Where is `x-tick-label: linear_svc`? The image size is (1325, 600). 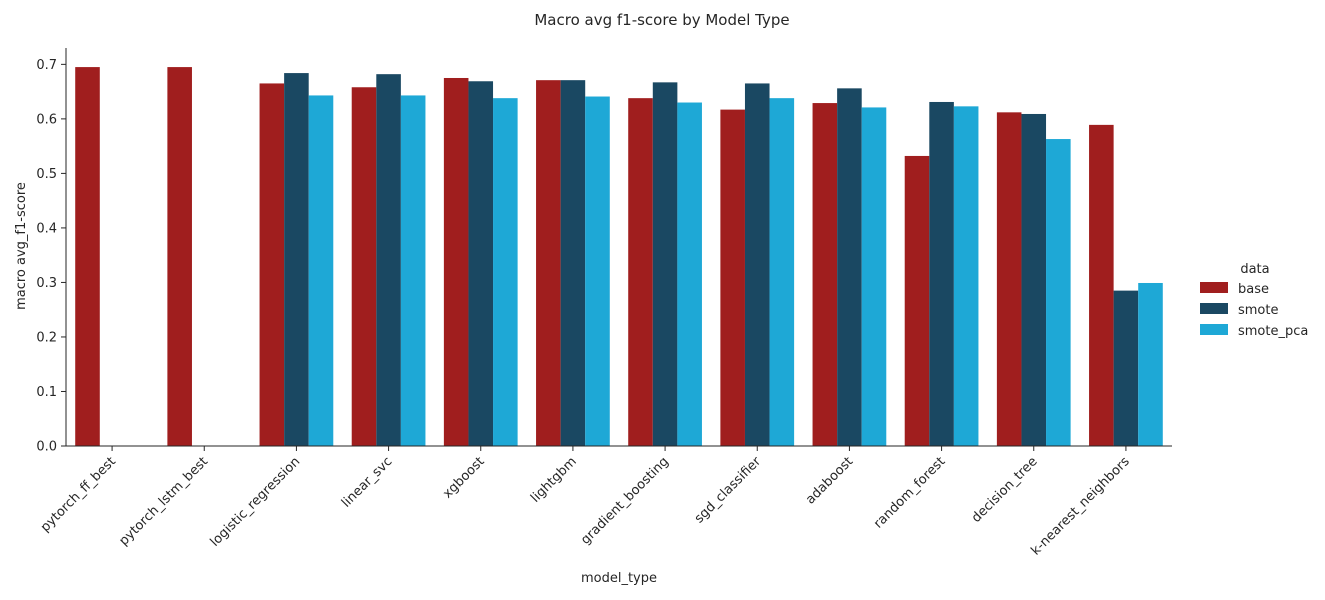
x-tick-label: linear_svc is located at coordinates (367, 482).